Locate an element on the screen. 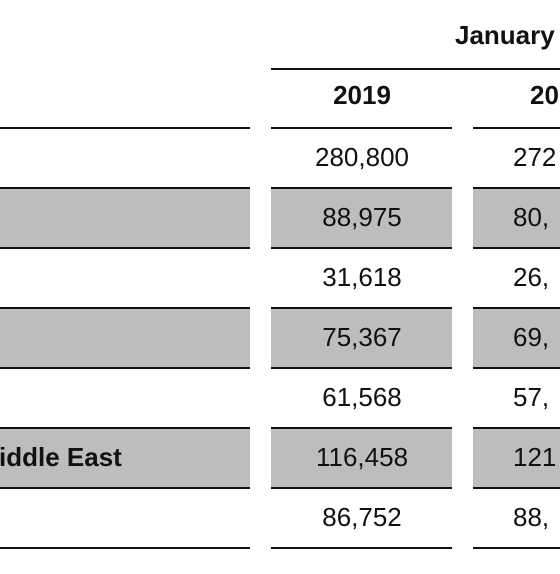 This screenshot has width=560, height=574. cell: 57, is located at coordinates (531, 397).